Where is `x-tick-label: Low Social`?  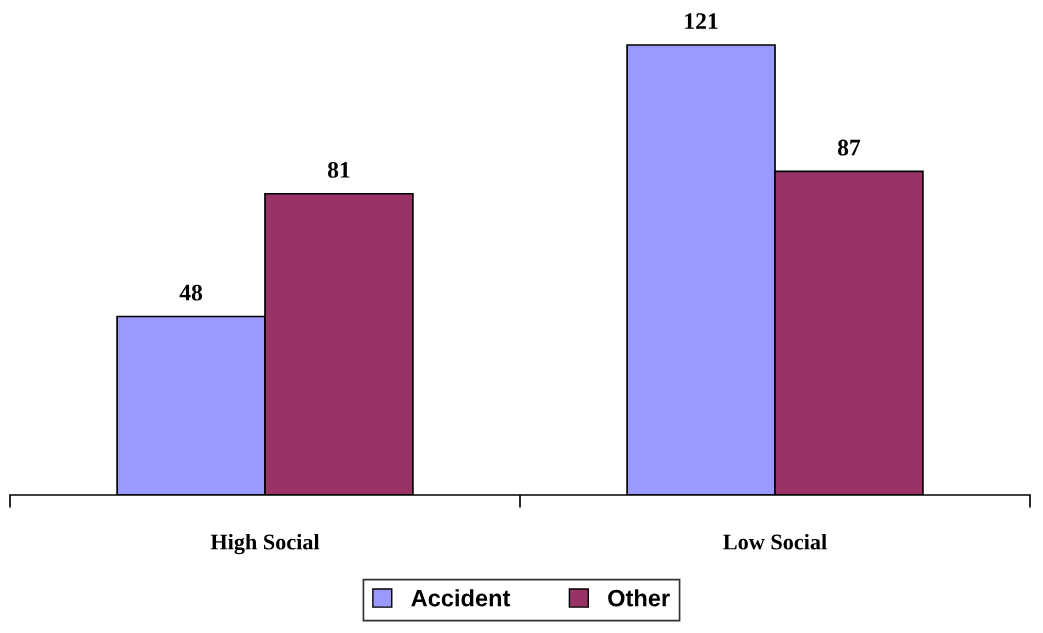
x-tick-label: Low Social is located at coordinates (775, 541).